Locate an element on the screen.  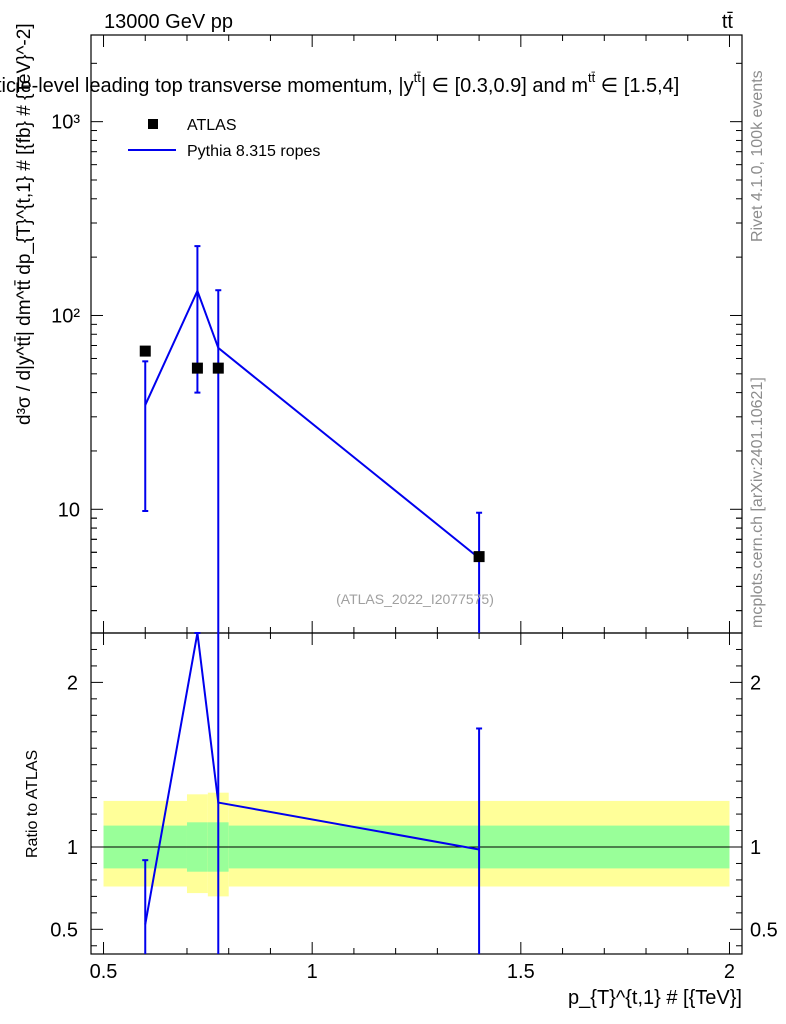
x-tick-label: 2 is located at coordinates (729, 972).